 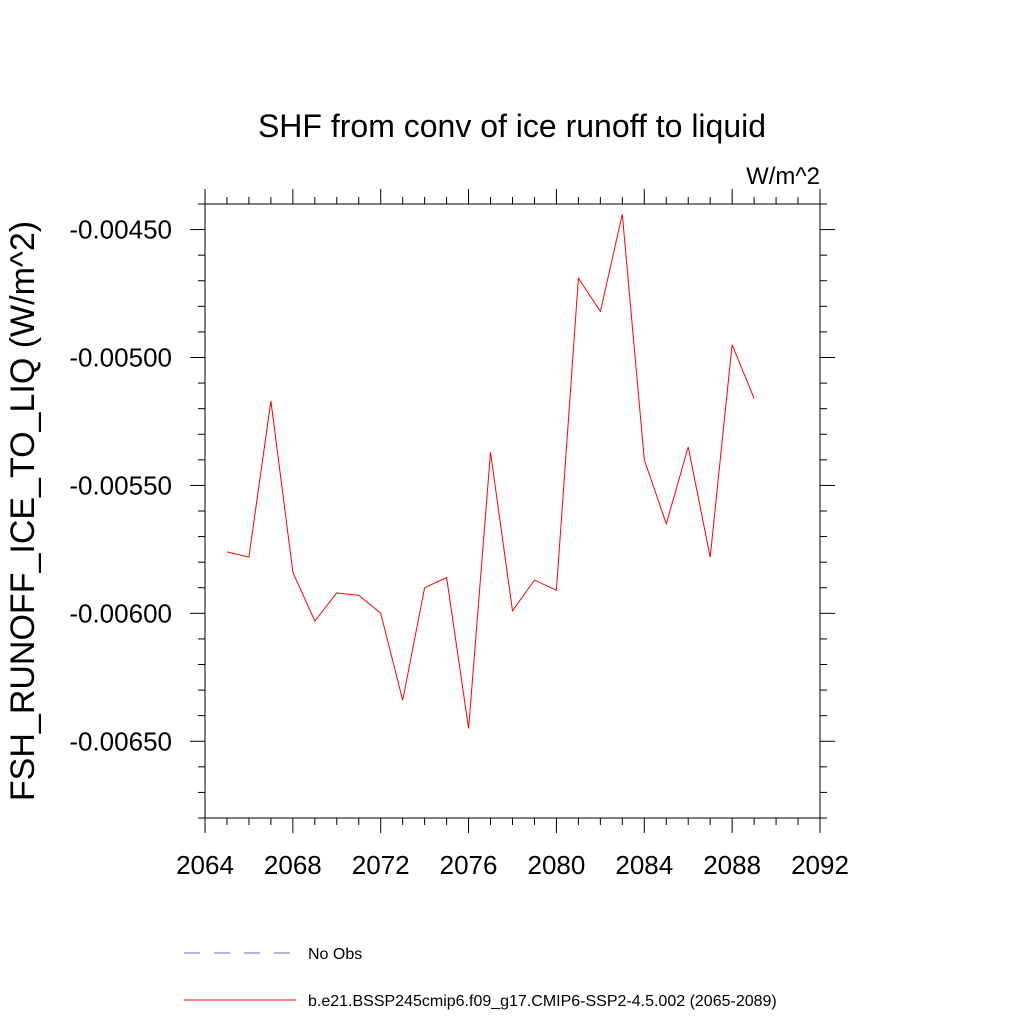 I want to click on y-tick-label: -0.00600, so click(x=120, y=613).